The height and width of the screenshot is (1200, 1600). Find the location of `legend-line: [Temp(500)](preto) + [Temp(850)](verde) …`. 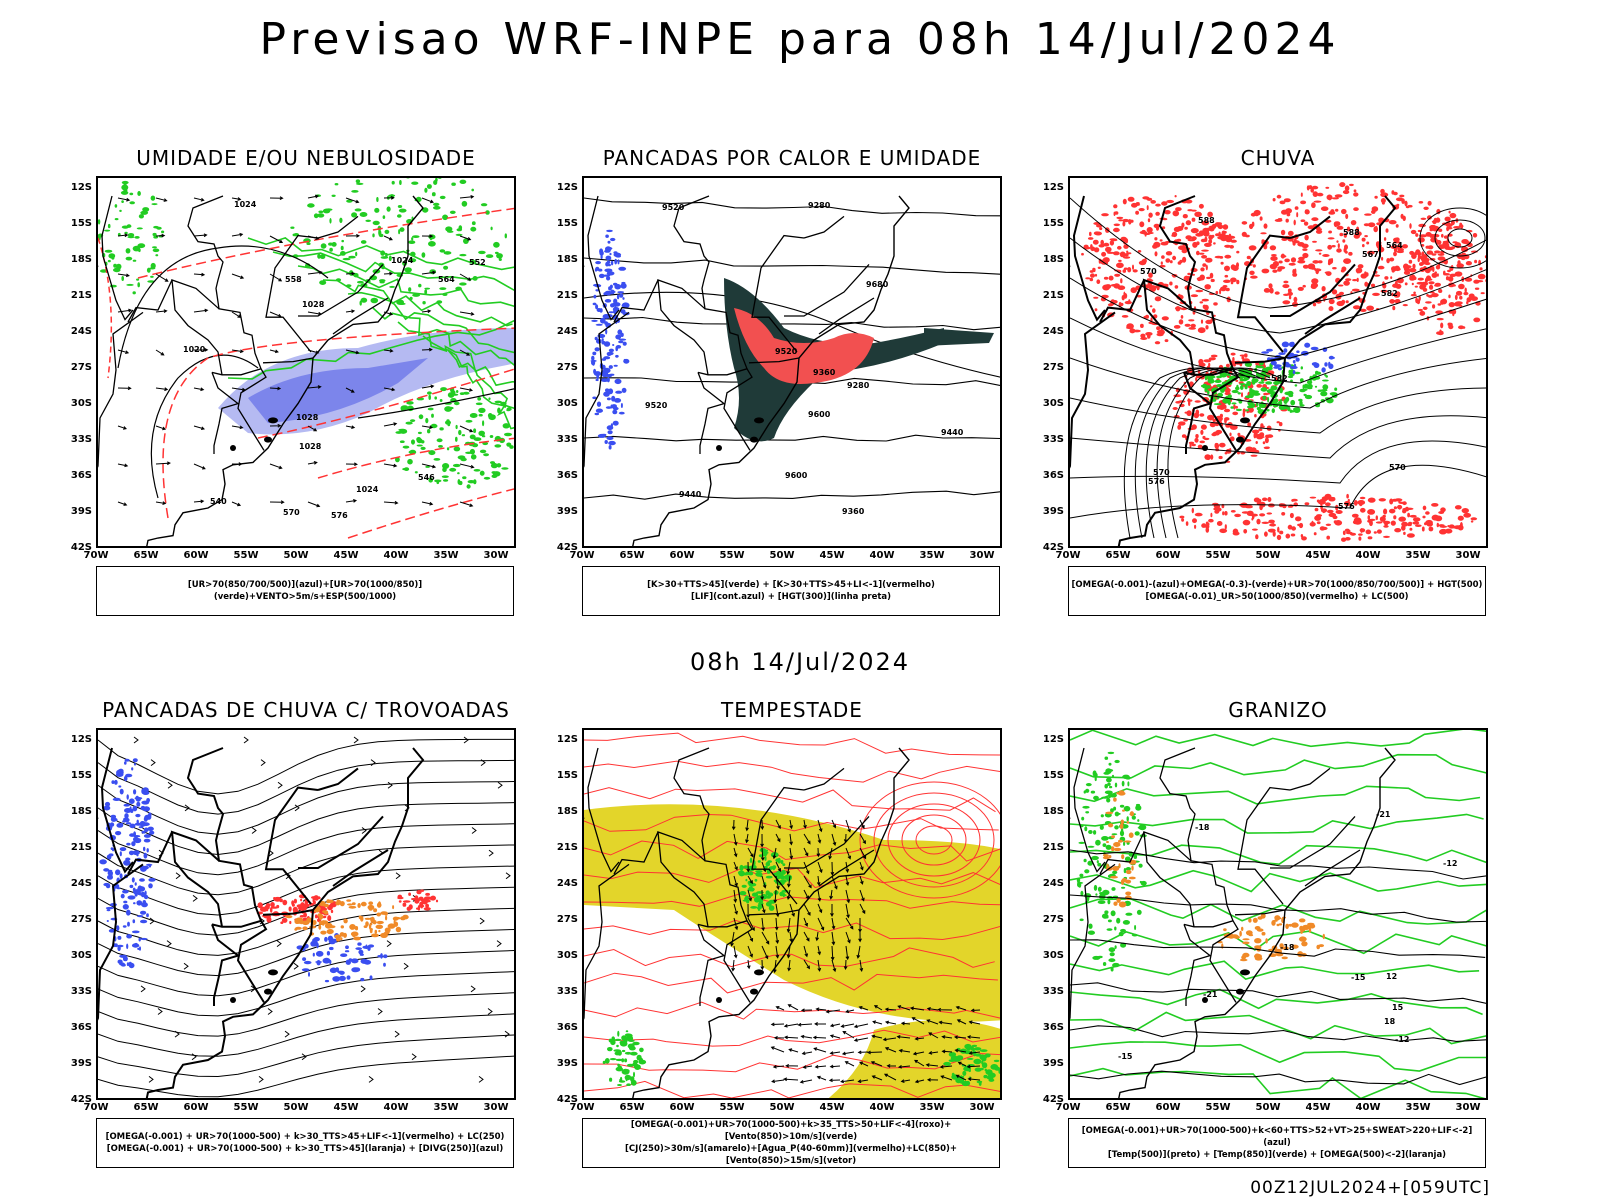

legend-line: [Temp(500)](preto) + [Temp(850)](verde) … is located at coordinates (1277, 1155).